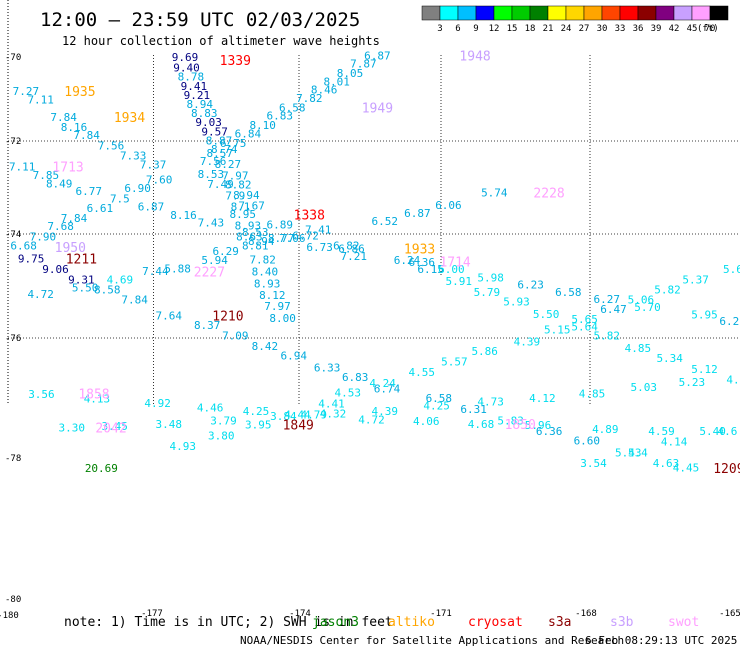  What do you see at coordinates (298, 425) in the screenshot?
I see `pass-time-label: 1849` at bounding box center [298, 425].